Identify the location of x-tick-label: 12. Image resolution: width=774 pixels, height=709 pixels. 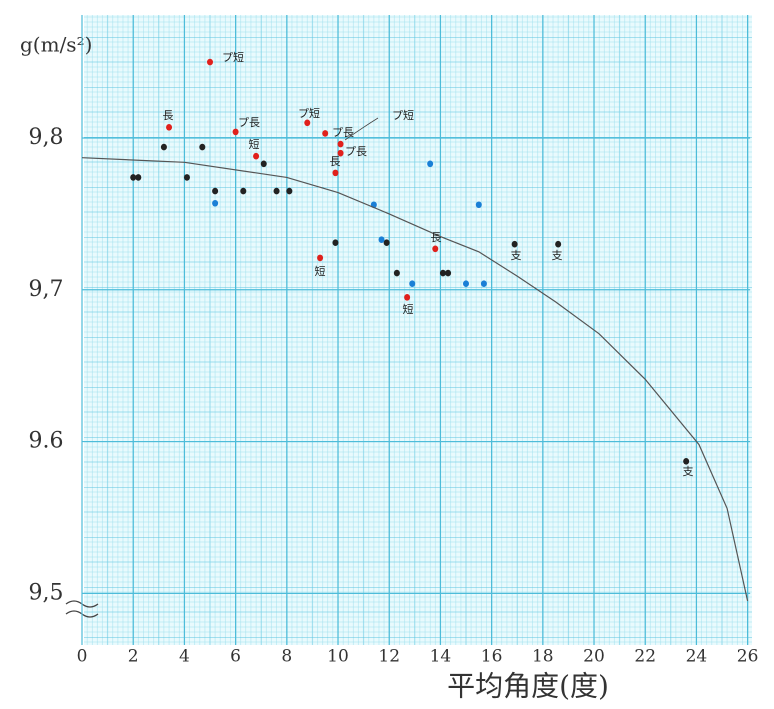
(389, 657).